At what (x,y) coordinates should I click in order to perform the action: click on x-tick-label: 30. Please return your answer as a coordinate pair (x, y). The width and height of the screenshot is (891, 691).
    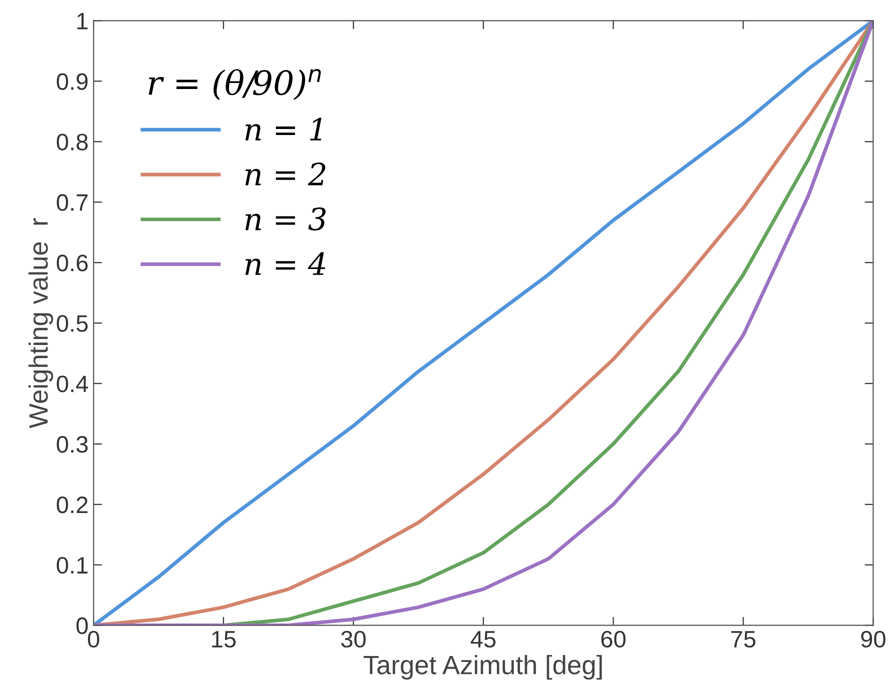
    Looking at the image, I should click on (353, 639).